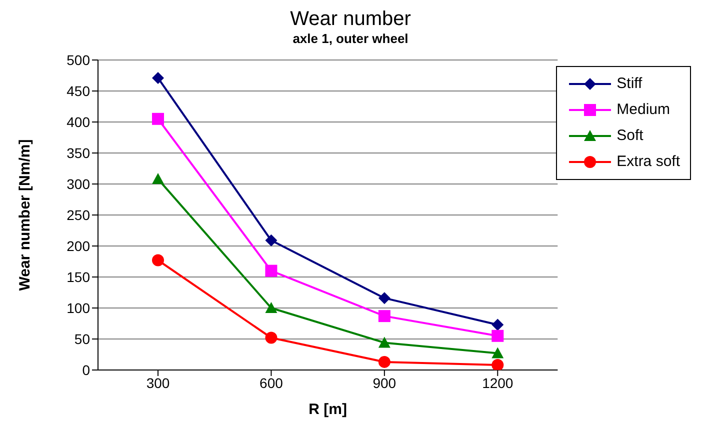  What do you see at coordinates (643, 110) in the screenshot?
I see `legend-label: Medium` at bounding box center [643, 110].